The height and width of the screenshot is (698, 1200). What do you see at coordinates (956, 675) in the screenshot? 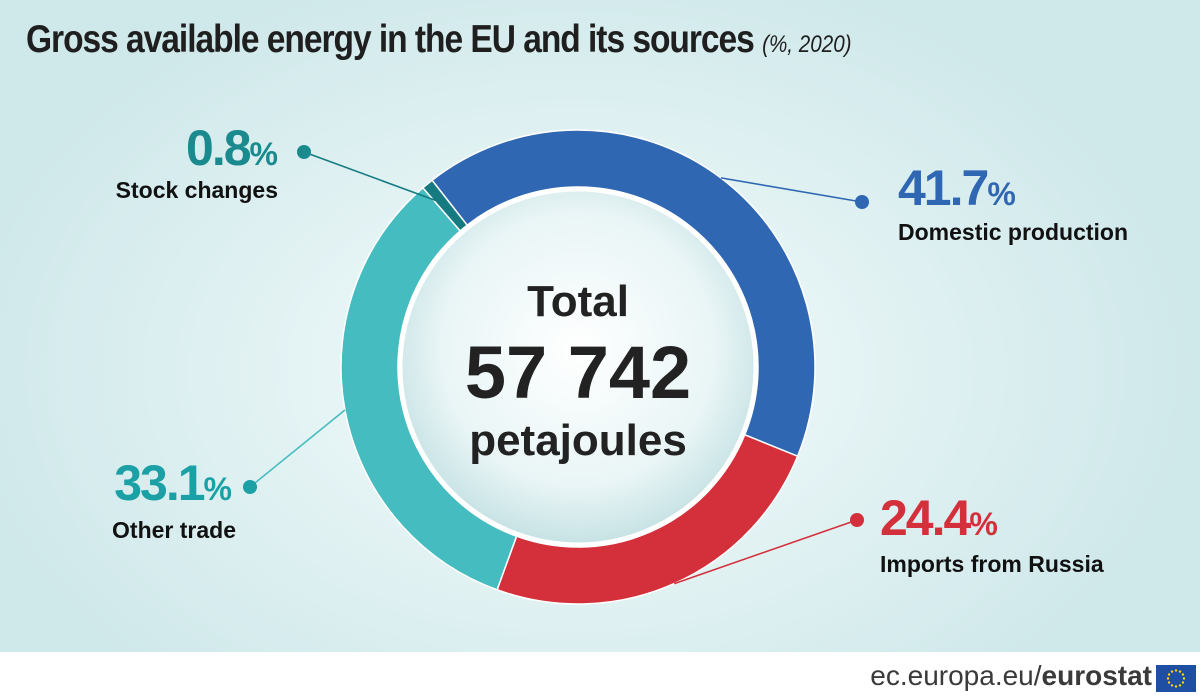
I see `site-prefix: ec.europa.eu/` at bounding box center [956, 675].